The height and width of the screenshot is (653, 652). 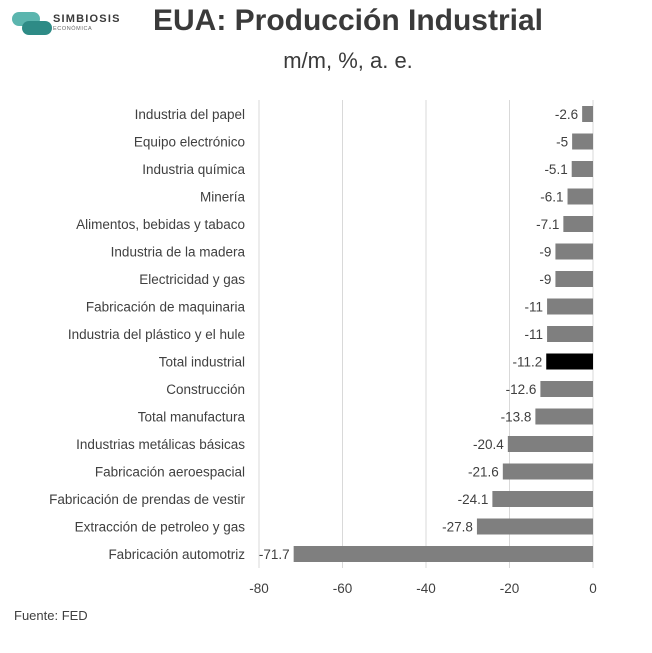 I want to click on data-label: -6.1, so click(x=551, y=197).